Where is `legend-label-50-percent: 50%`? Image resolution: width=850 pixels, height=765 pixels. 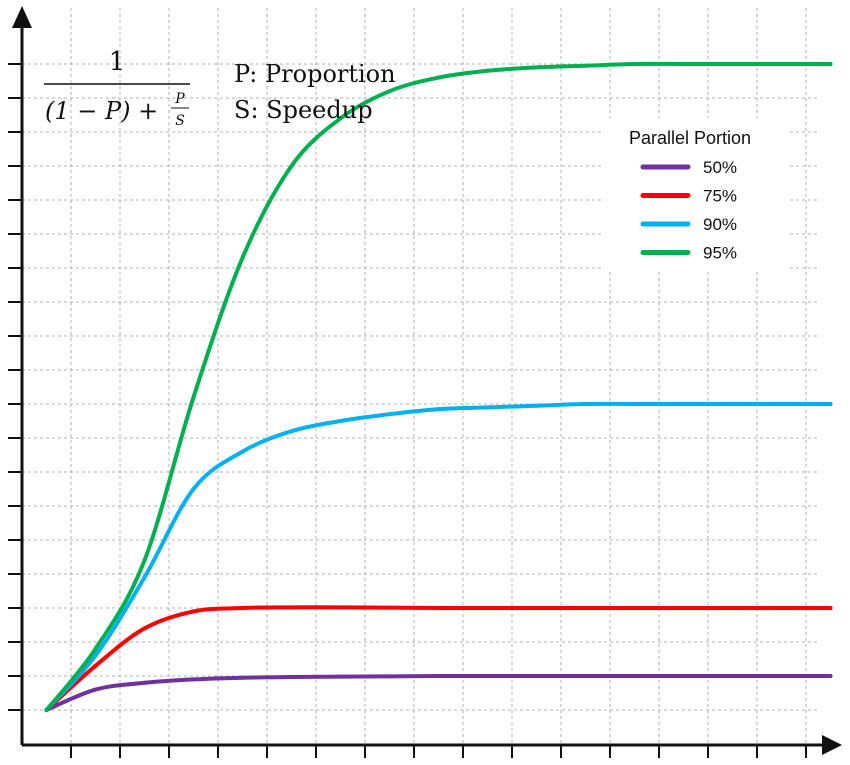 legend-label-50-percent: 50% is located at coordinates (720, 167).